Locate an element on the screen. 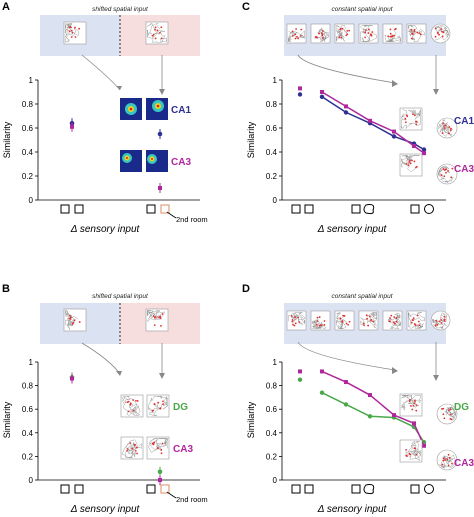 The image size is (474, 517). series-line-dg is located at coordinates (373, 417).